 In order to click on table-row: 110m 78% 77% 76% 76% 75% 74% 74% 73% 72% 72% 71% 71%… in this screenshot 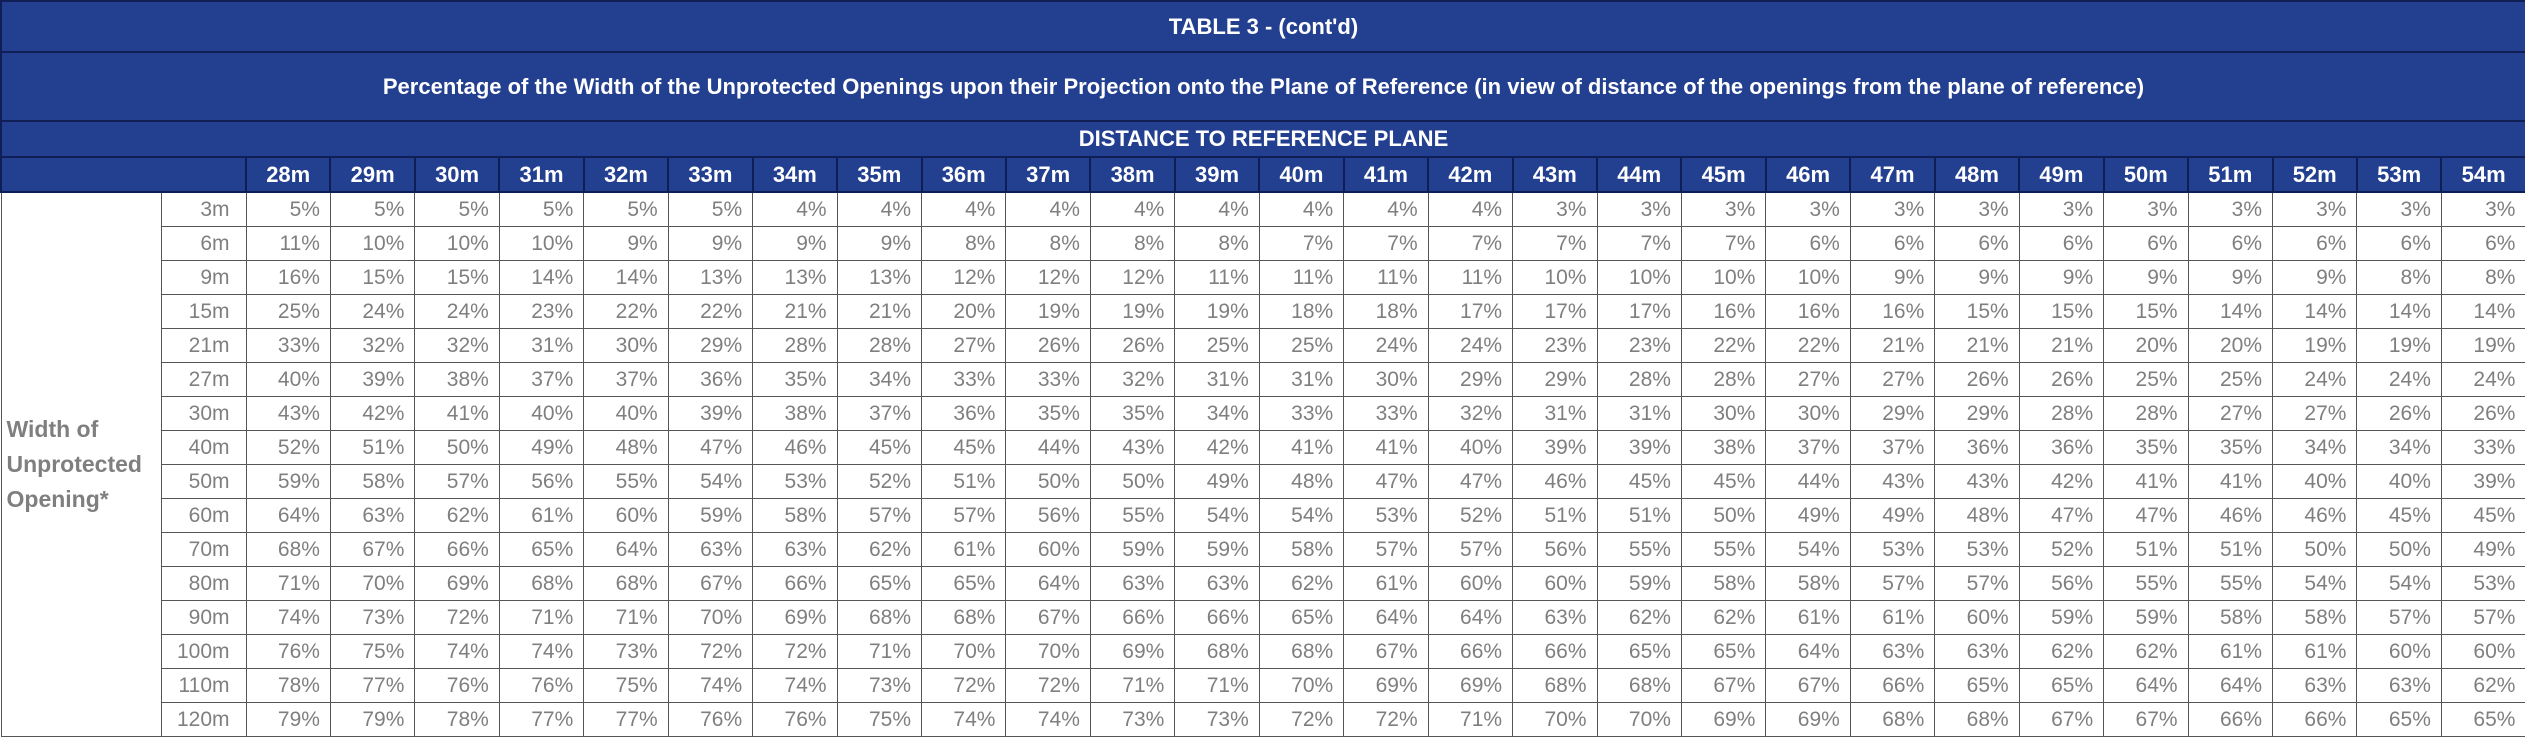, I will do `click(1263, 685)`.